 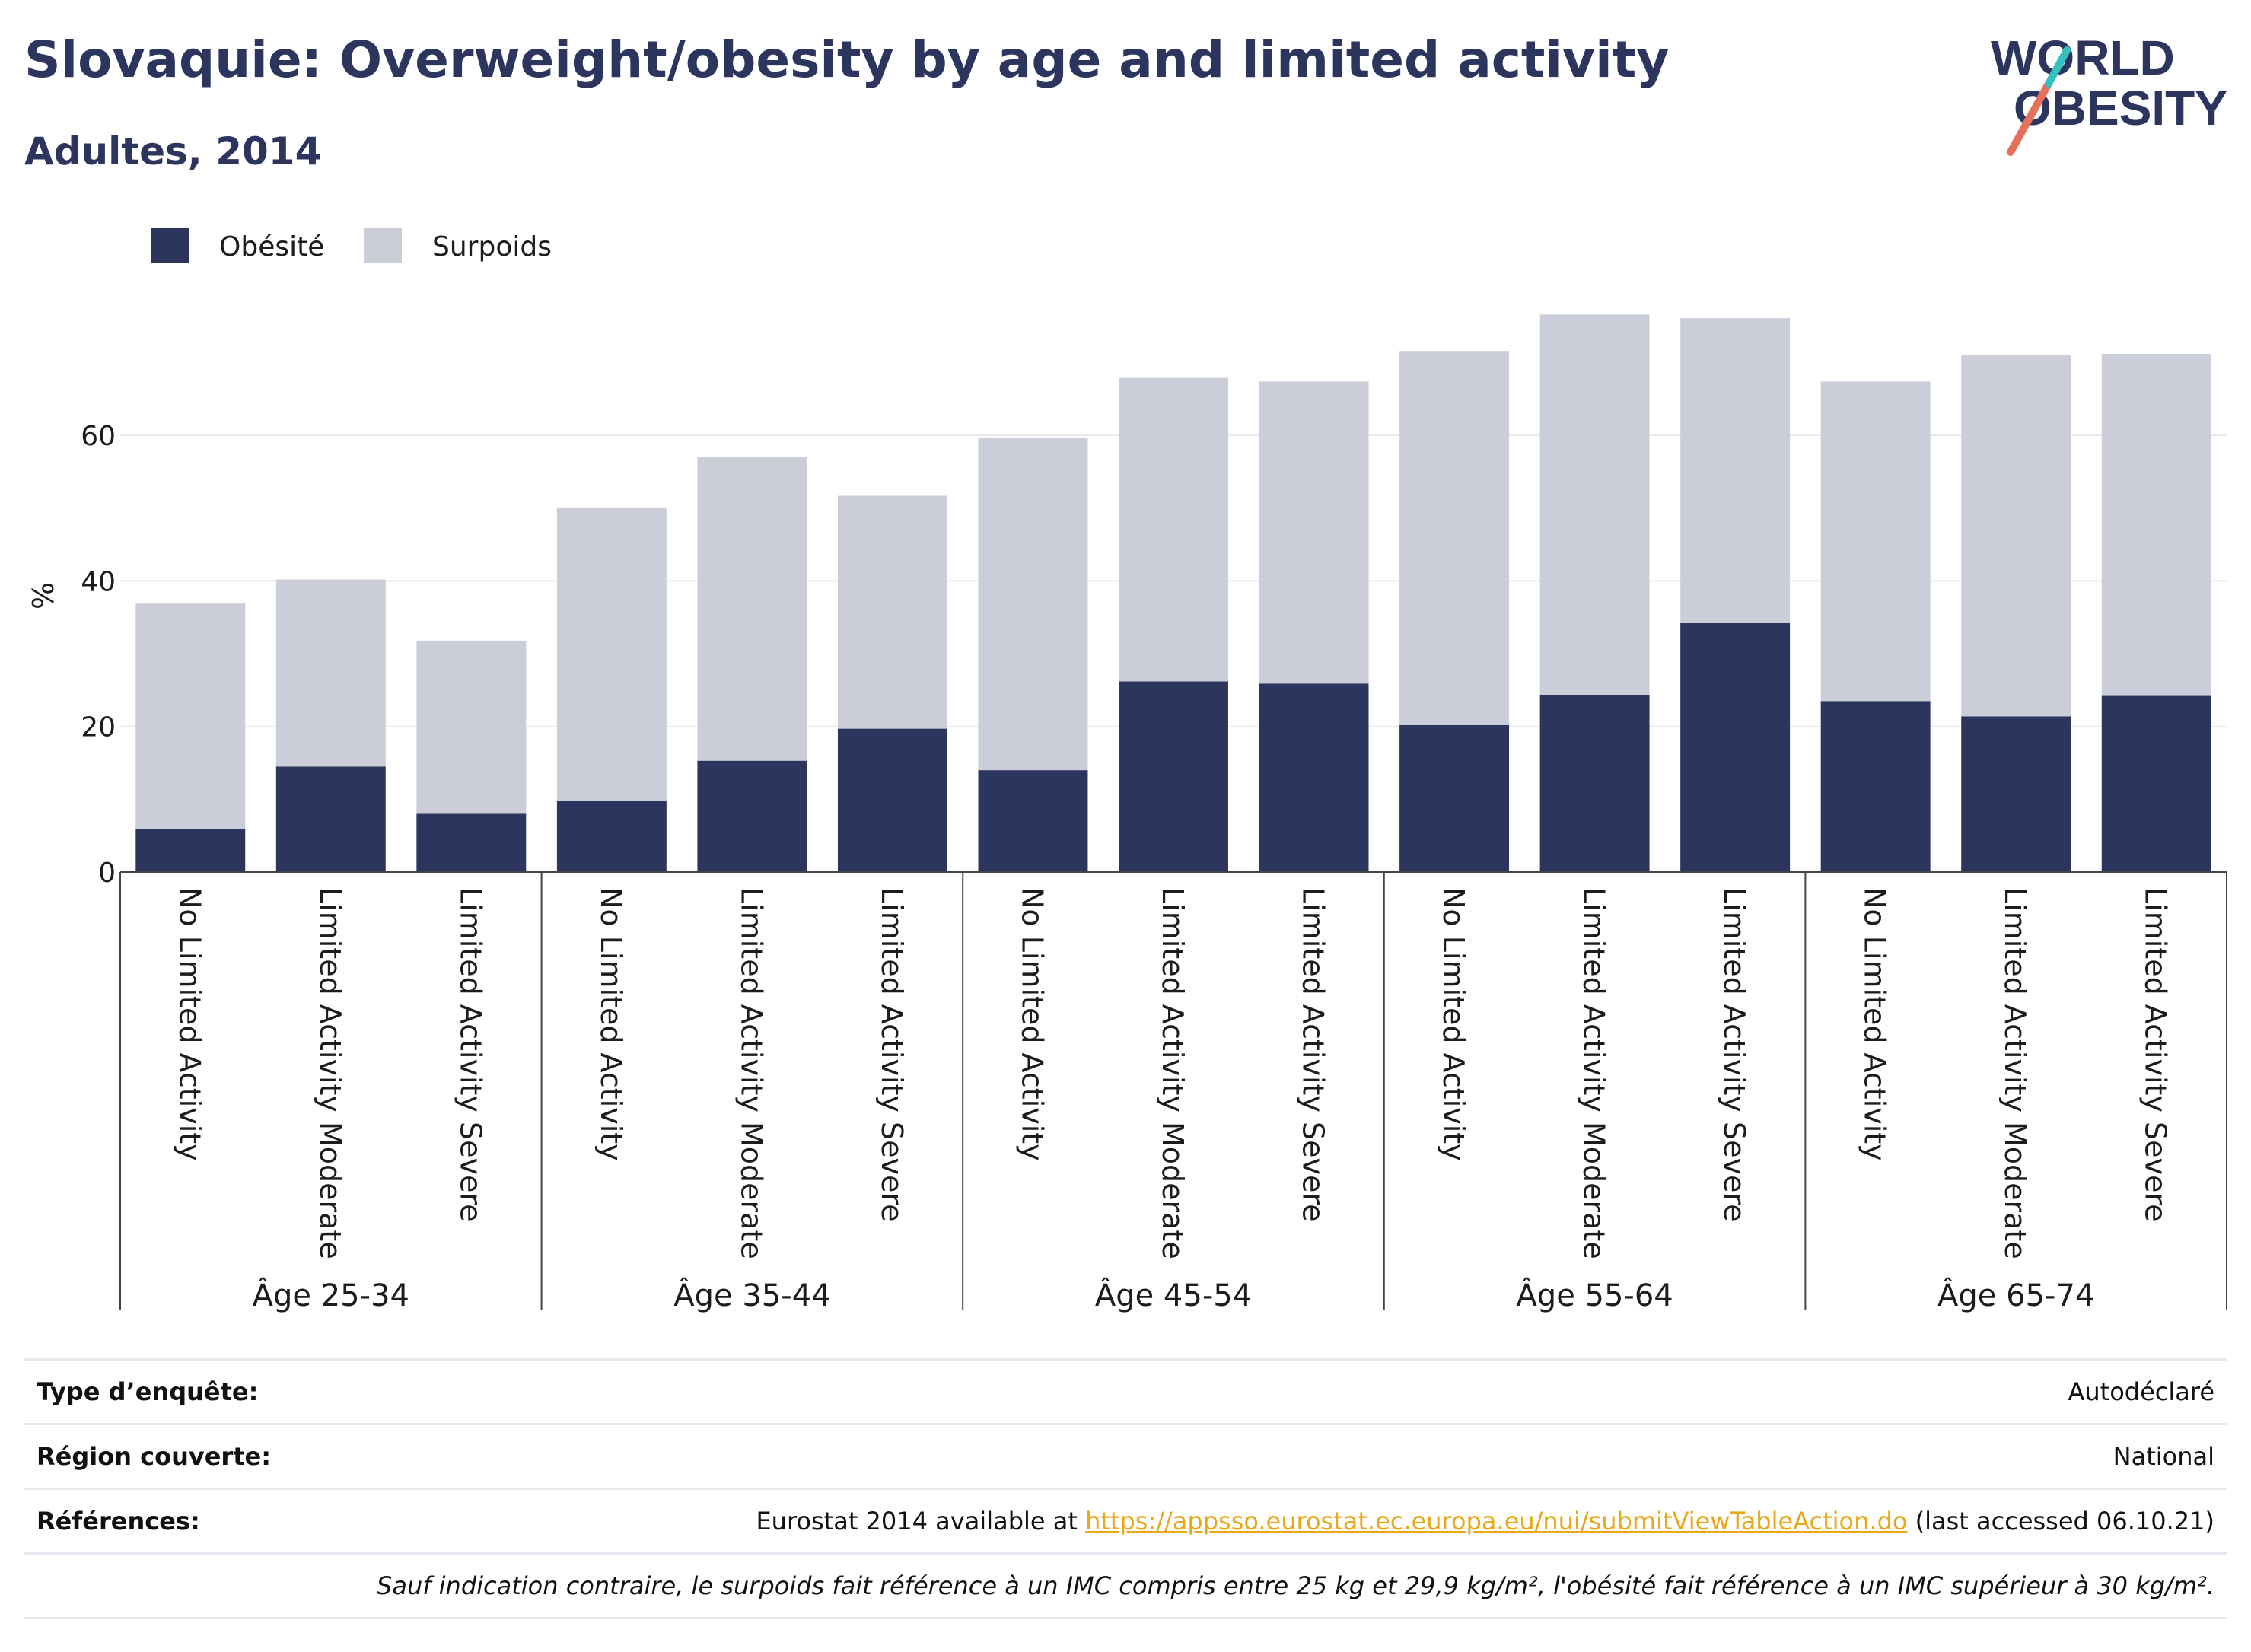 What do you see at coordinates (2163, 1456) in the screenshot?
I see `region-value: National` at bounding box center [2163, 1456].